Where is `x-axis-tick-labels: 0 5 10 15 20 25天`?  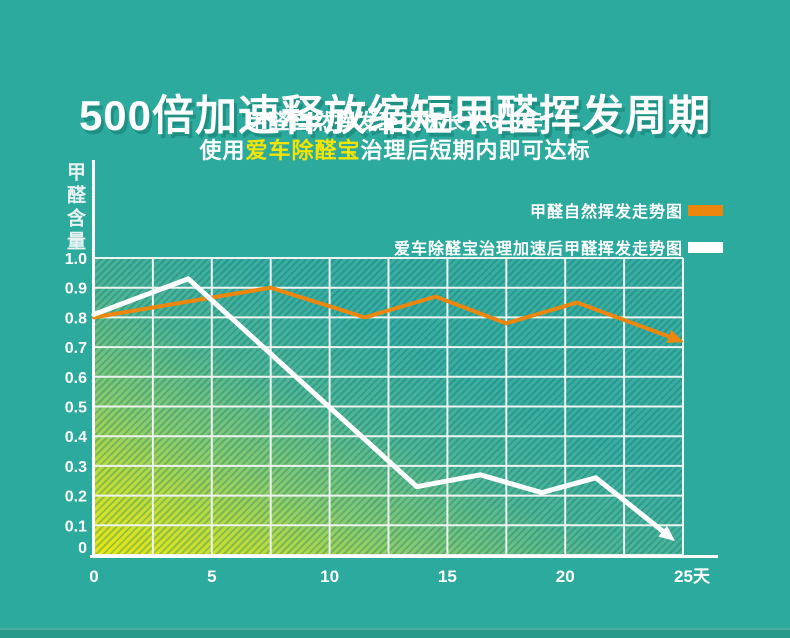
x-axis-tick-labels: 0 5 10 15 20 25天 is located at coordinates (400, 576).